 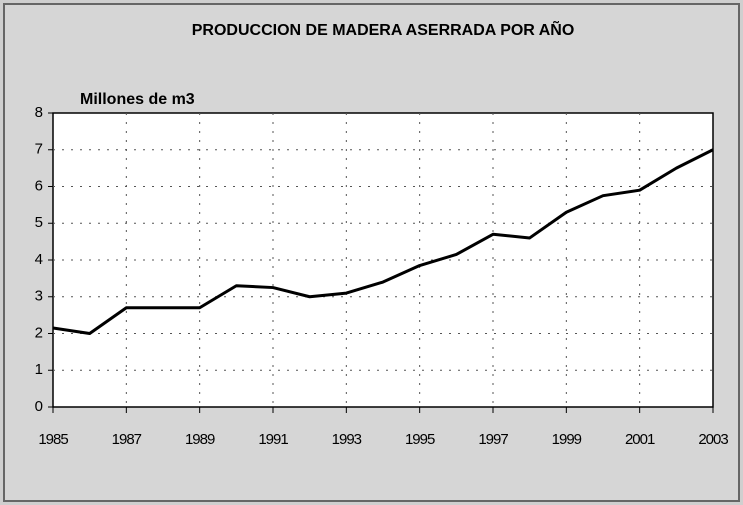 I want to click on y-tick-label: 0, so click(x=39, y=406).